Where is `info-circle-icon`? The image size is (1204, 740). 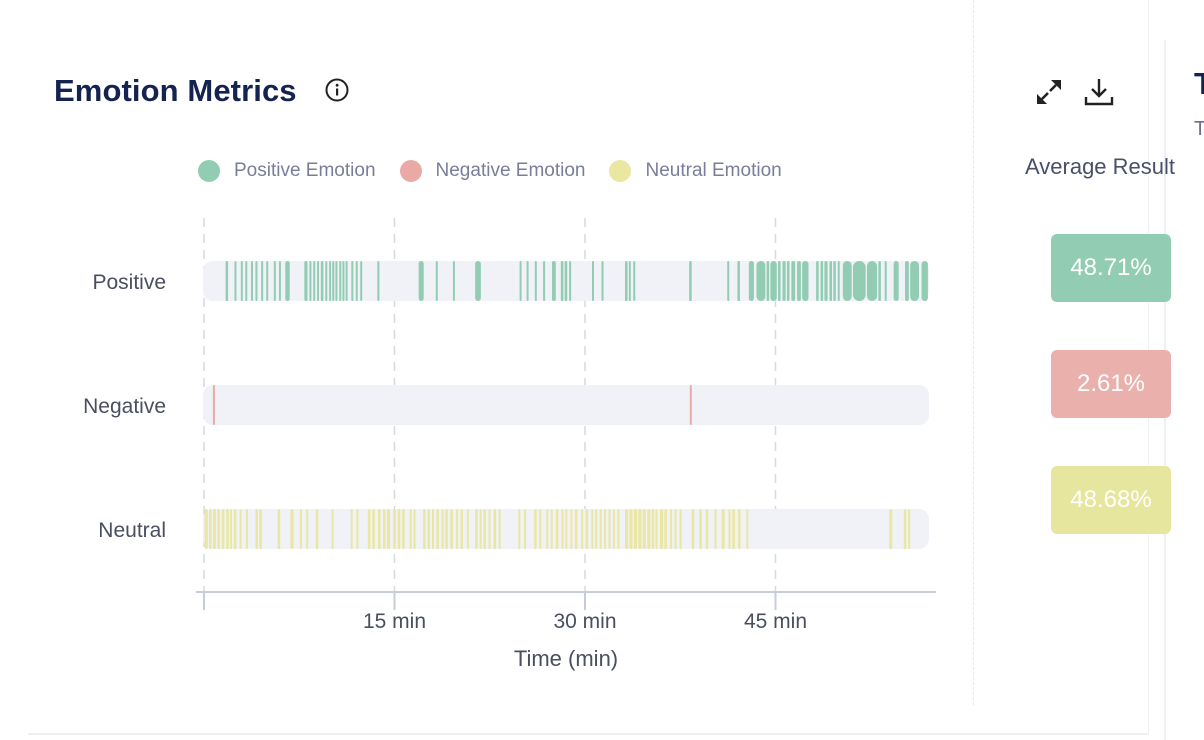 info-circle-icon is located at coordinates (337, 90).